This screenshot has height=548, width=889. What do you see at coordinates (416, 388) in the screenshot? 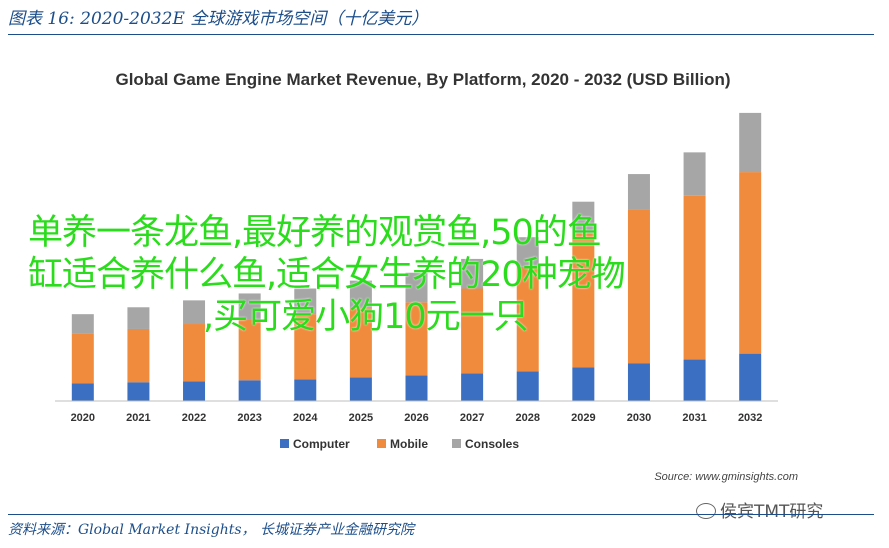
I see `bar-computer-2026` at bounding box center [416, 388].